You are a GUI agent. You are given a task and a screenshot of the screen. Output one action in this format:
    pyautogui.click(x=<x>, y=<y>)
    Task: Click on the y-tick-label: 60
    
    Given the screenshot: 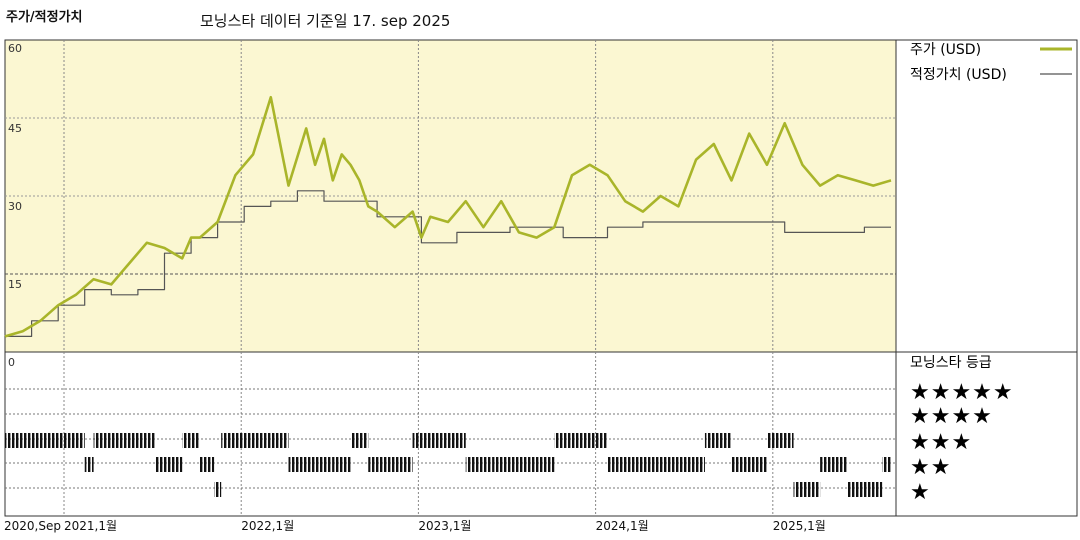 What is the action you would take?
    pyautogui.click(x=15, y=48)
    